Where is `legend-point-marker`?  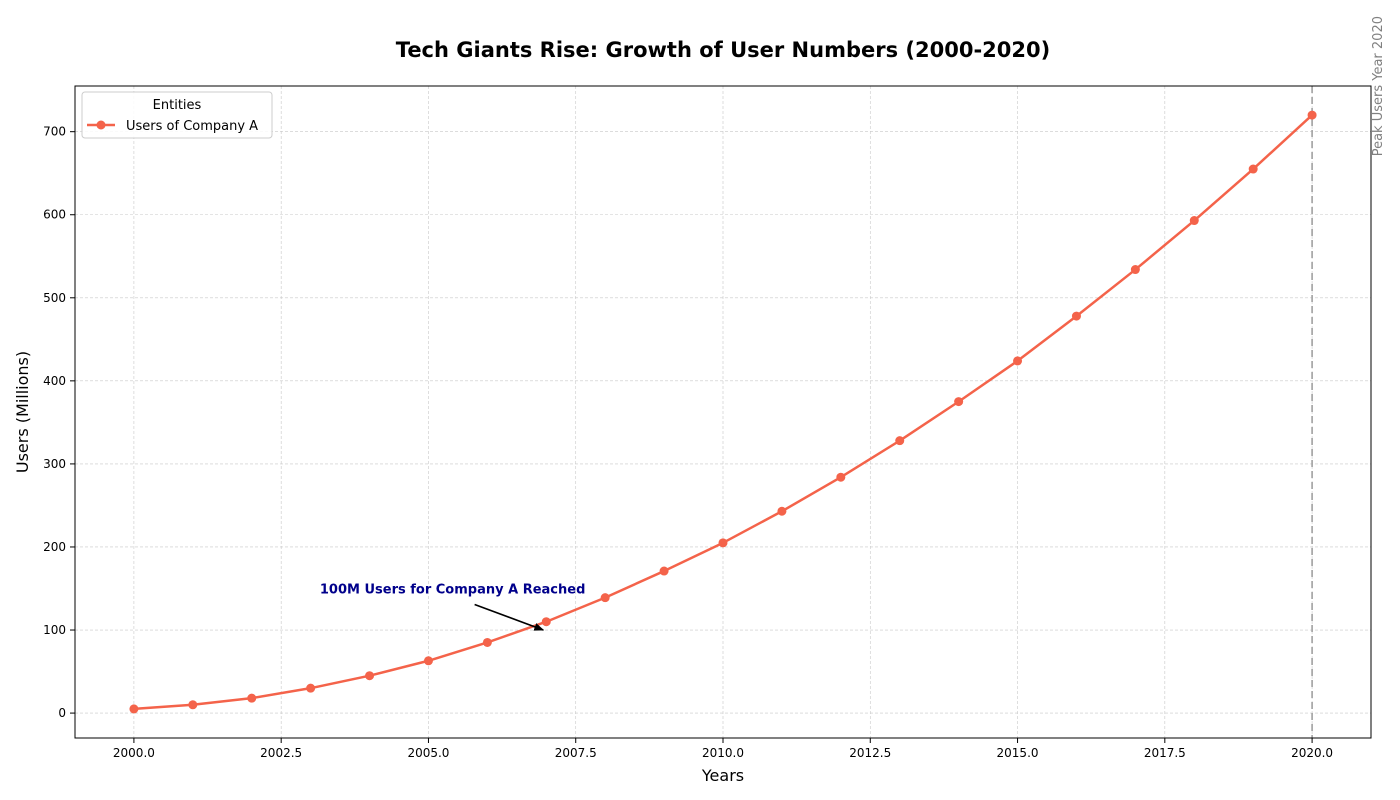 legend-point-marker is located at coordinates (101, 125).